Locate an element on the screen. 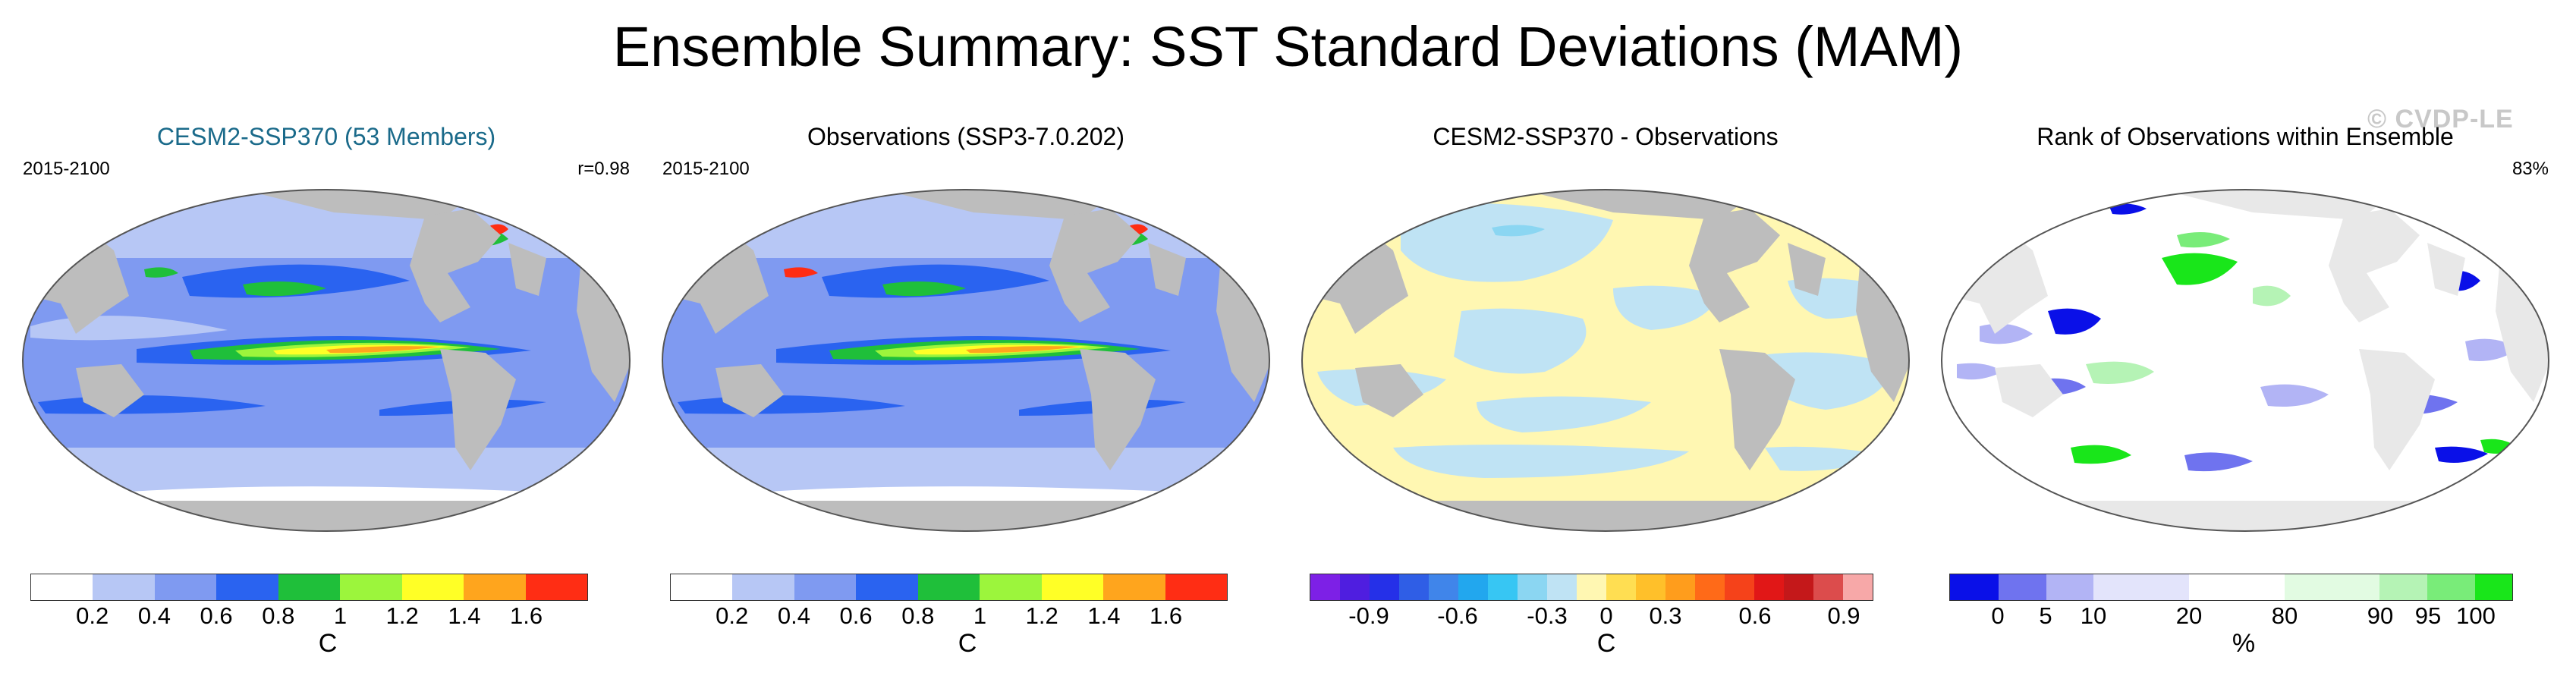 Image resolution: width=2576 pixels, height=676 pixels. colorbar-tick: 10 is located at coordinates (2093, 615).